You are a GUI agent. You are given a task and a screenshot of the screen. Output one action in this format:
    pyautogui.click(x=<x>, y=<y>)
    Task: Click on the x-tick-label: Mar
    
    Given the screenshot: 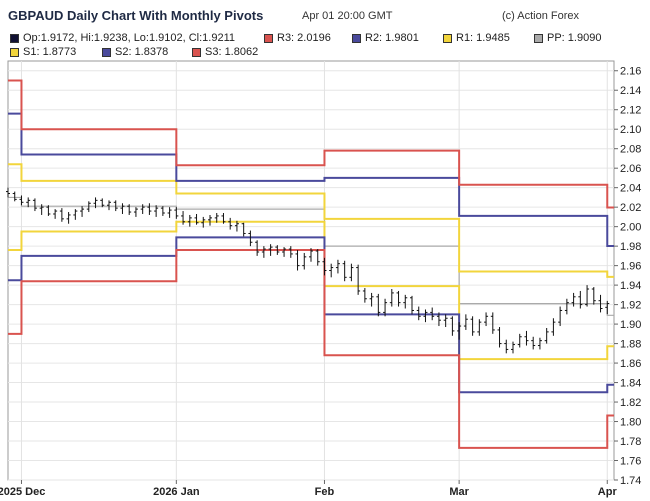 What is the action you would take?
    pyautogui.click(x=459, y=492)
    